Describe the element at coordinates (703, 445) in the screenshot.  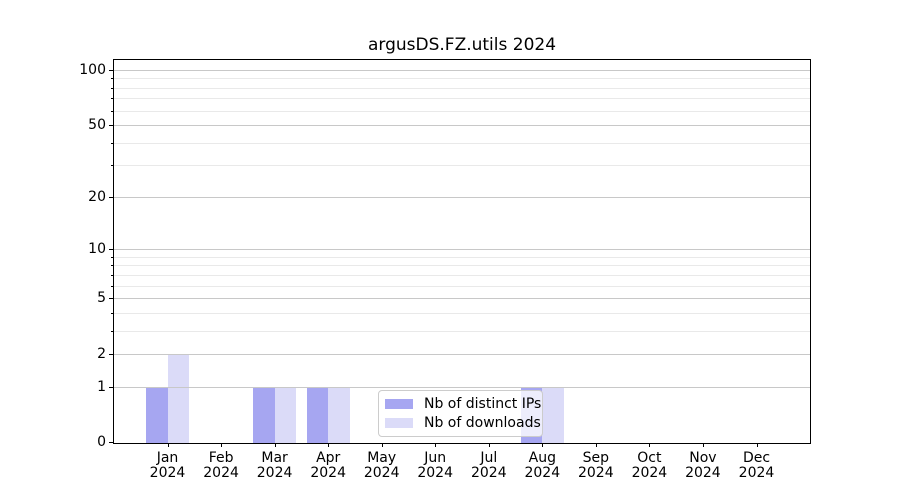
I see `x-tick-nov` at that location.